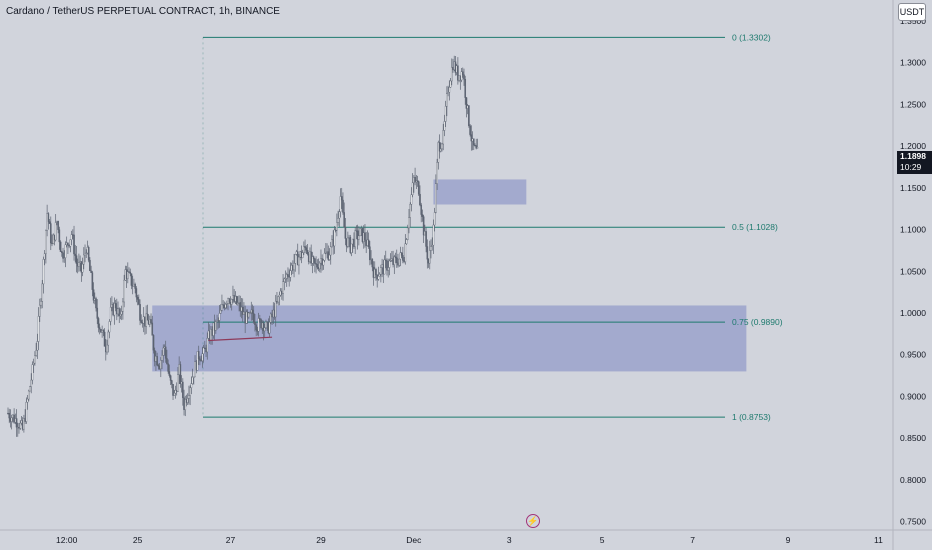  I want to click on lightning-icon: ⚡, so click(533, 521).